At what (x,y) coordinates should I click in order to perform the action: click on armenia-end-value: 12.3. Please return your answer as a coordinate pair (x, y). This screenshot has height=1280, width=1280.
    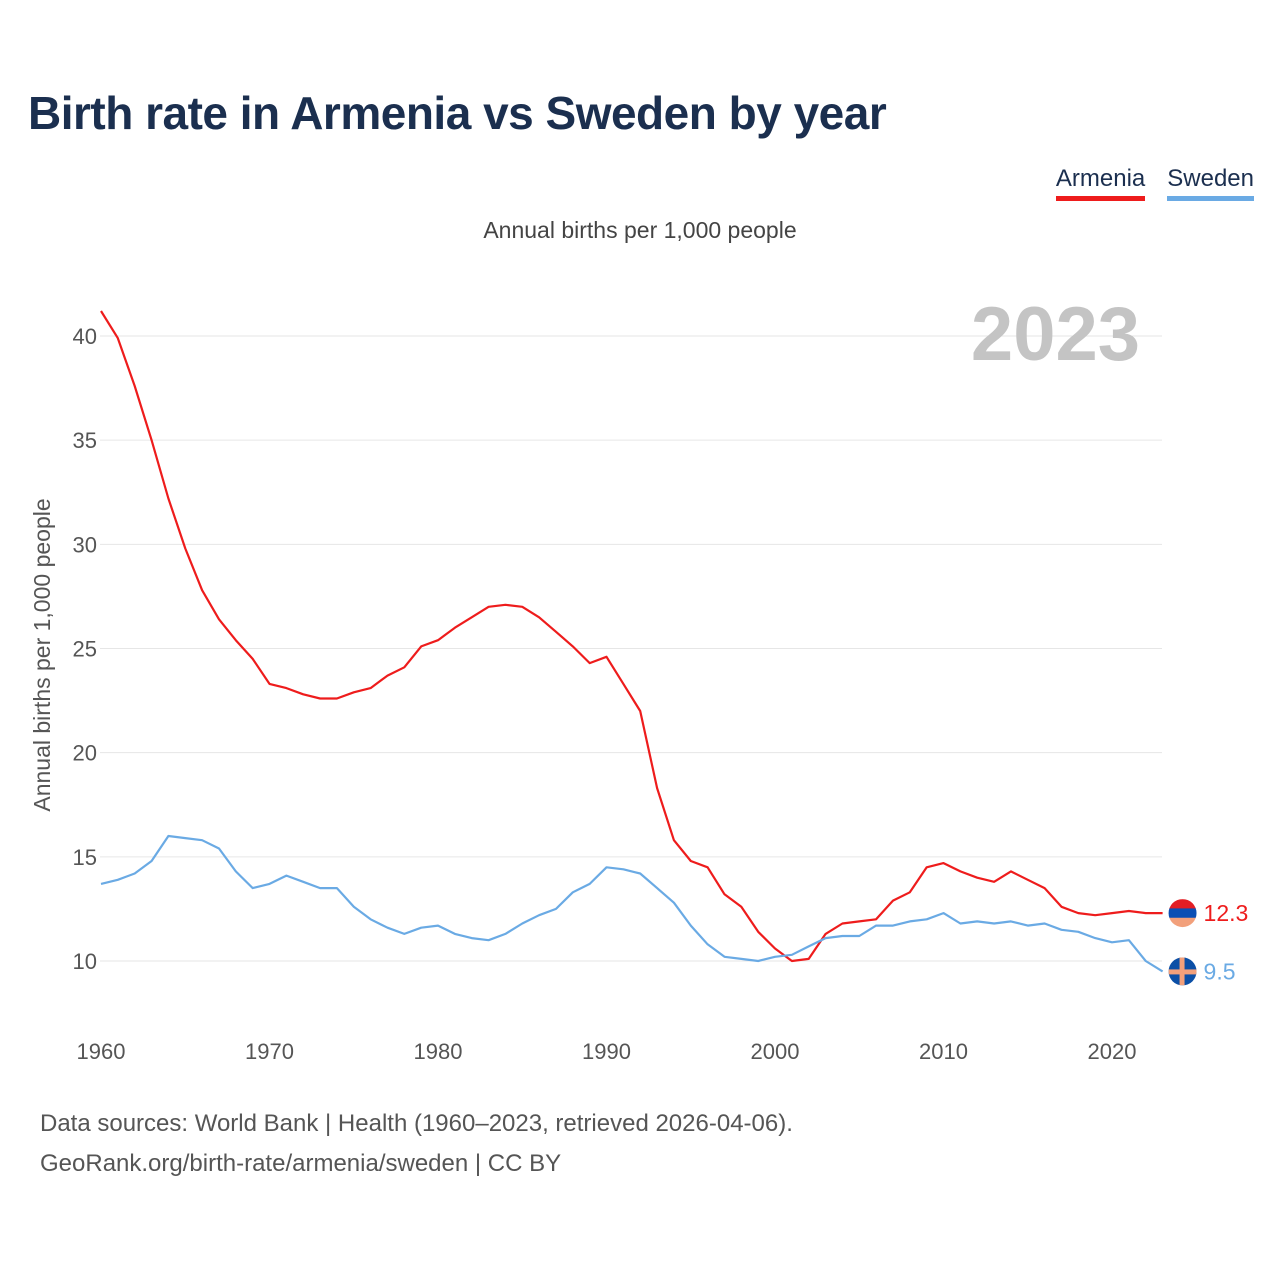
    Looking at the image, I should click on (1226, 913).